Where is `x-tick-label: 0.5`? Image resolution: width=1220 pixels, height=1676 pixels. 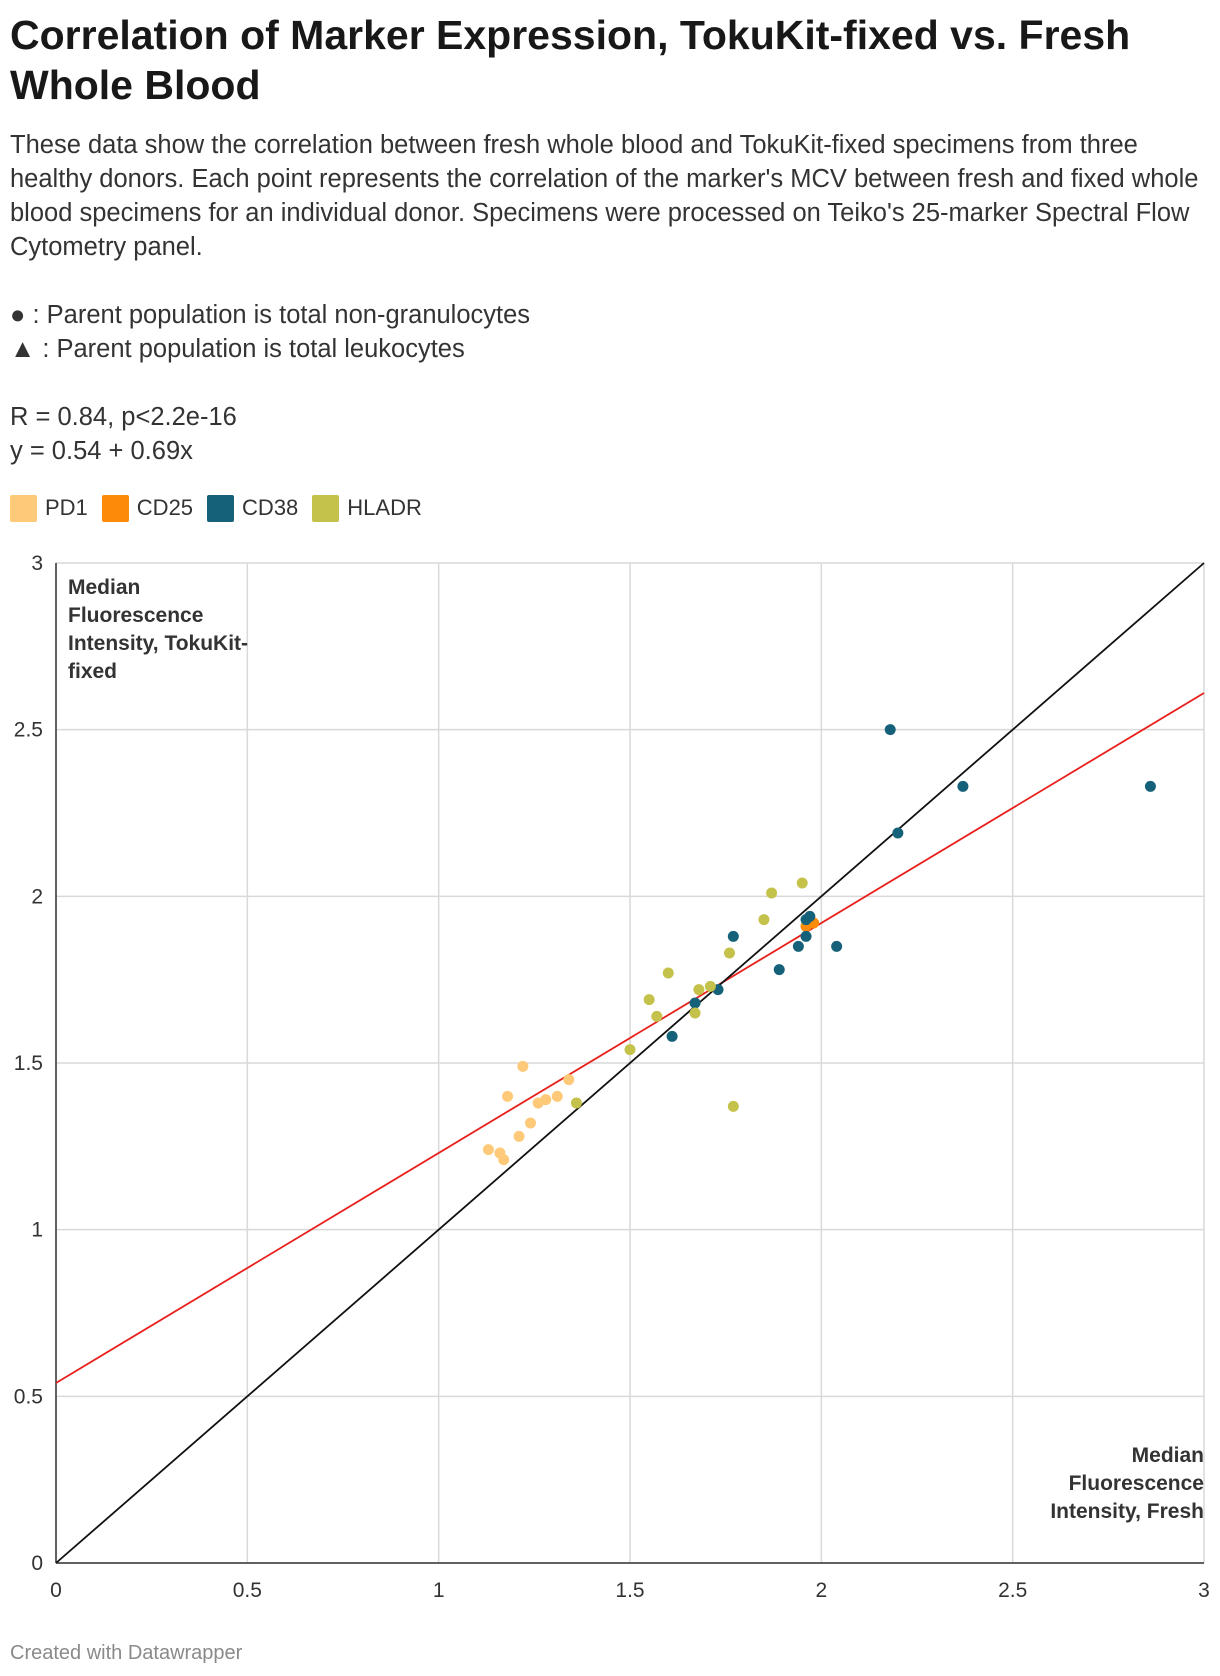
x-tick-label: 0.5 is located at coordinates (247, 1590).